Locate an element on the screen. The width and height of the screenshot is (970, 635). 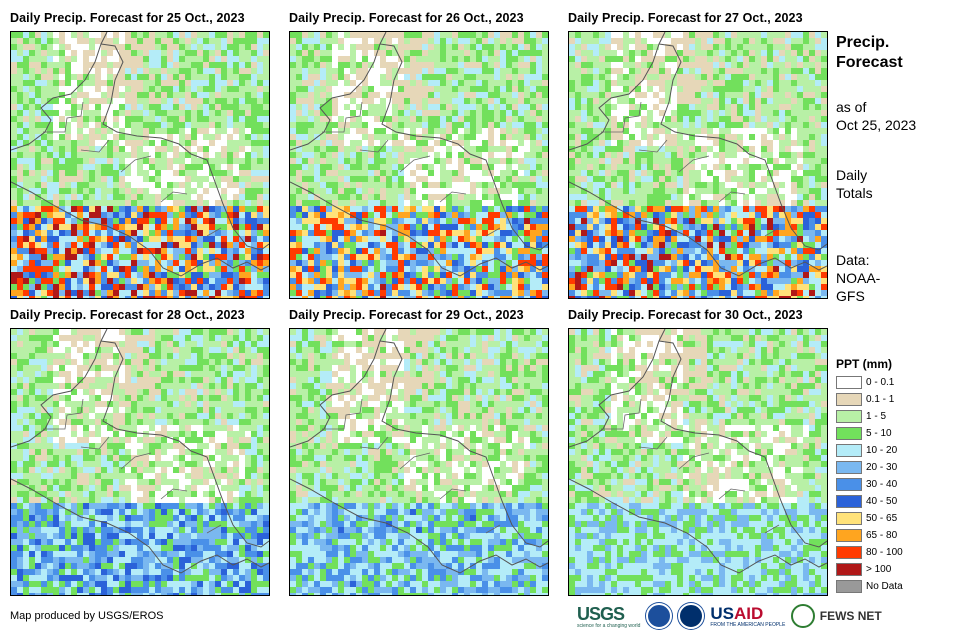
panel-title-3: Daily Precip. Forecast for 27 Oct., 2023 is located at coordinates (685, 18).